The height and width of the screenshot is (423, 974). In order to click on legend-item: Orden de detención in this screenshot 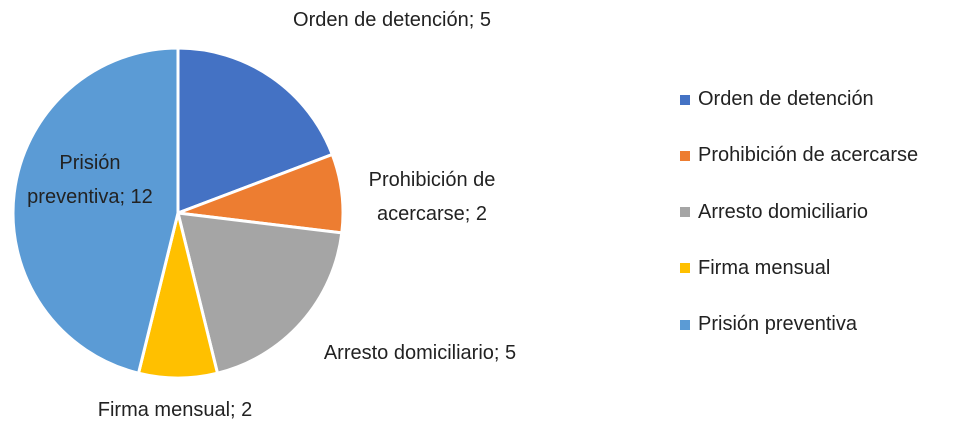, I will do `click(777, 99)`.